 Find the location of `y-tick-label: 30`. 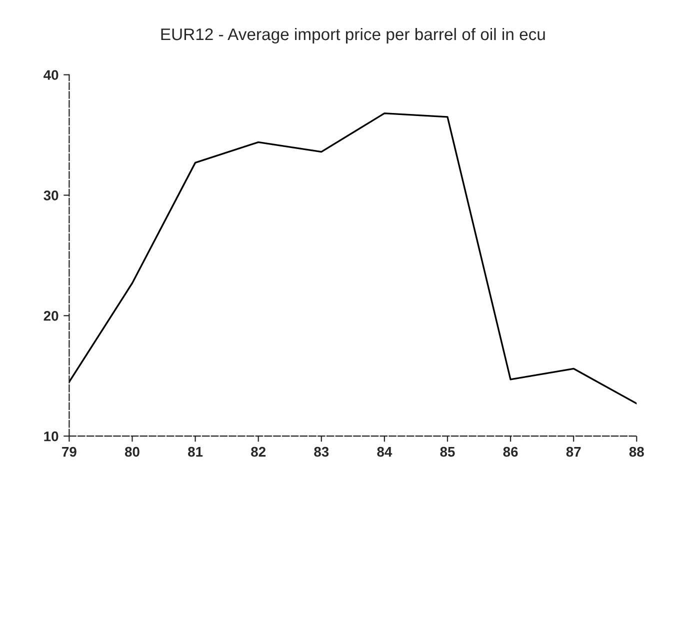

y-tick-label: 30 is located at coordinates (51, 195).